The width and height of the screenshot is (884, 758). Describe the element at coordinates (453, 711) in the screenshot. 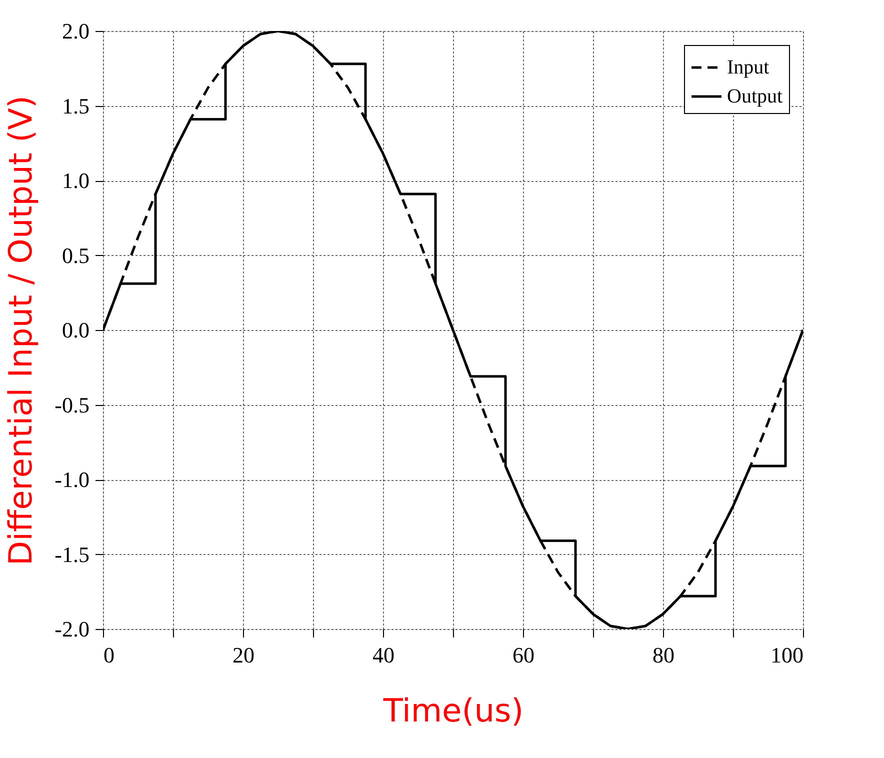

I see `x-axis-title: Time(us)` at that location.